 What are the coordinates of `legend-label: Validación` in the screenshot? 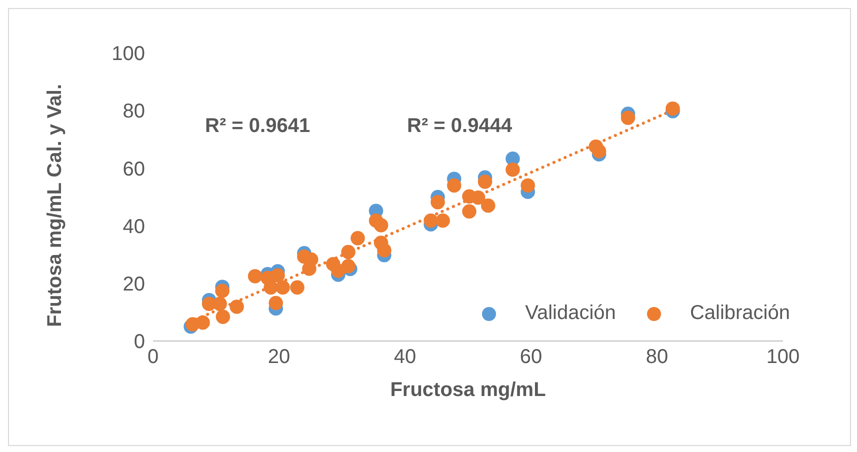 It's located at (570, 313).